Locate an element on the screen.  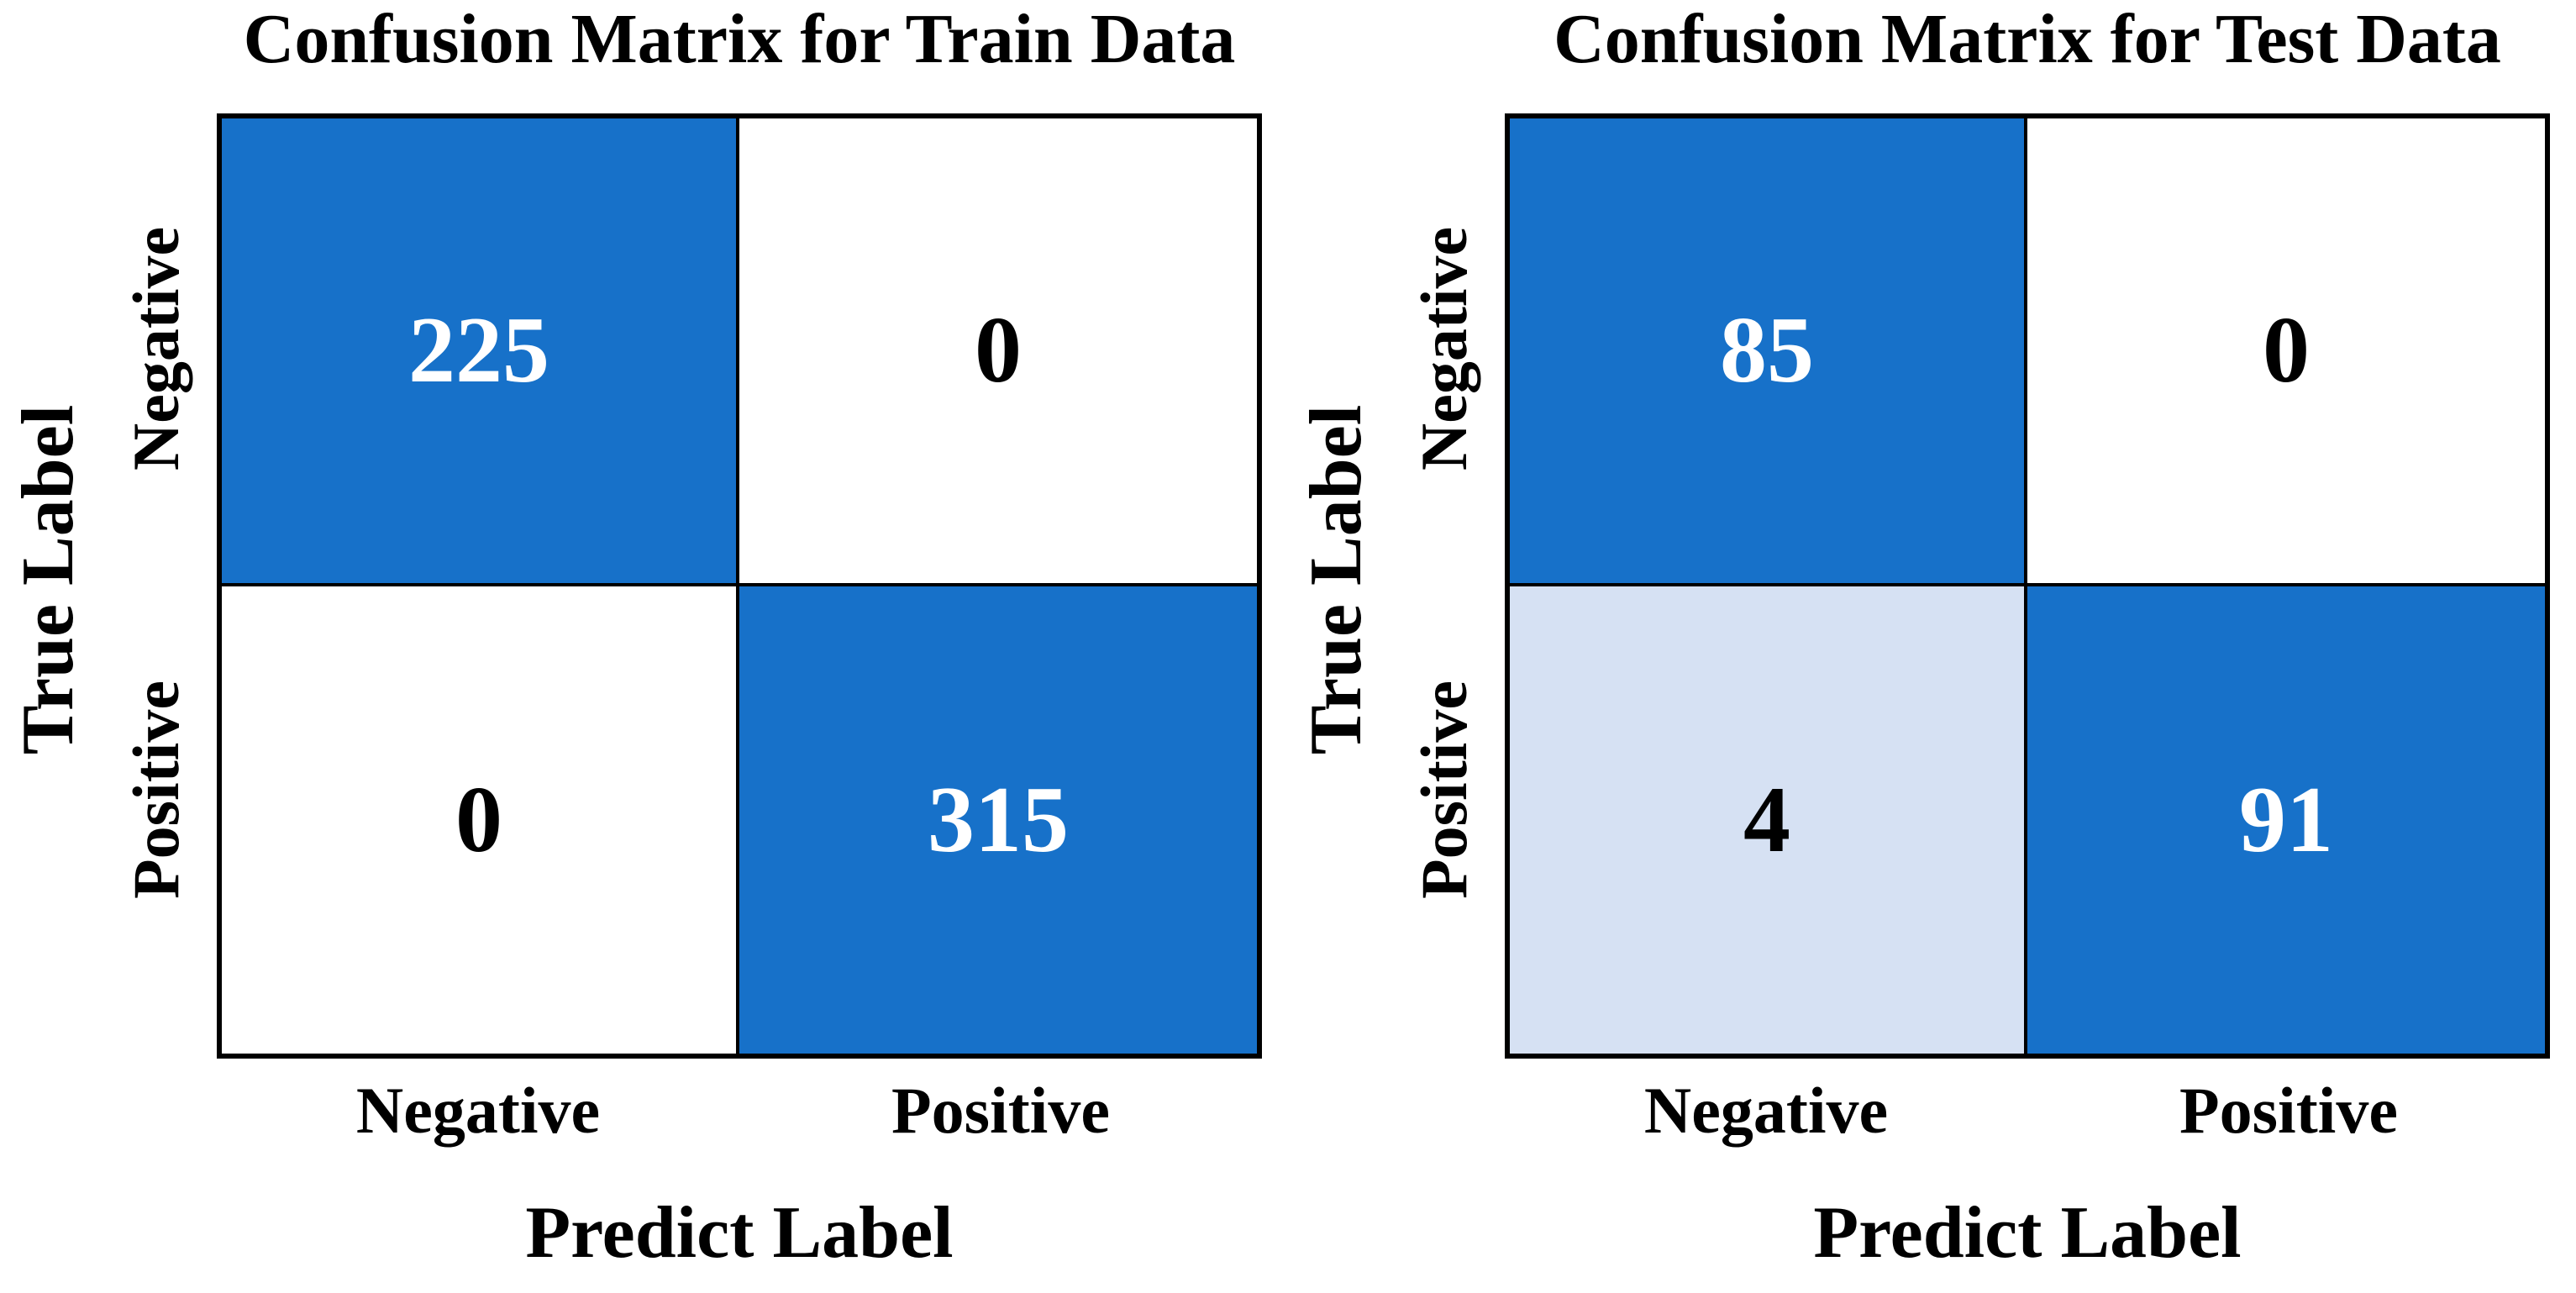
test-x-tick-positive: Positive is located at coordinates (2288, 1110).